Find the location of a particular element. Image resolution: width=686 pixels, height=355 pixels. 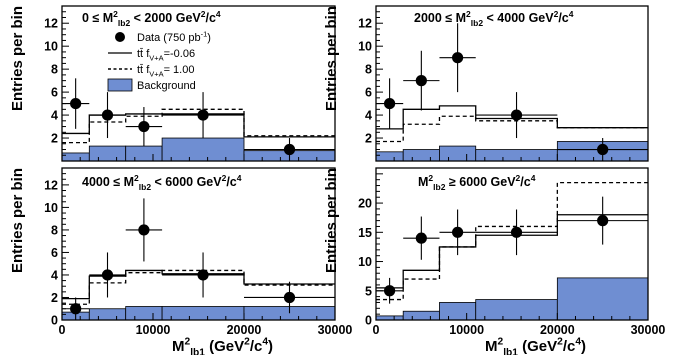

legend-label: Data (750 pb-1) is located at coordinates (174, 36).